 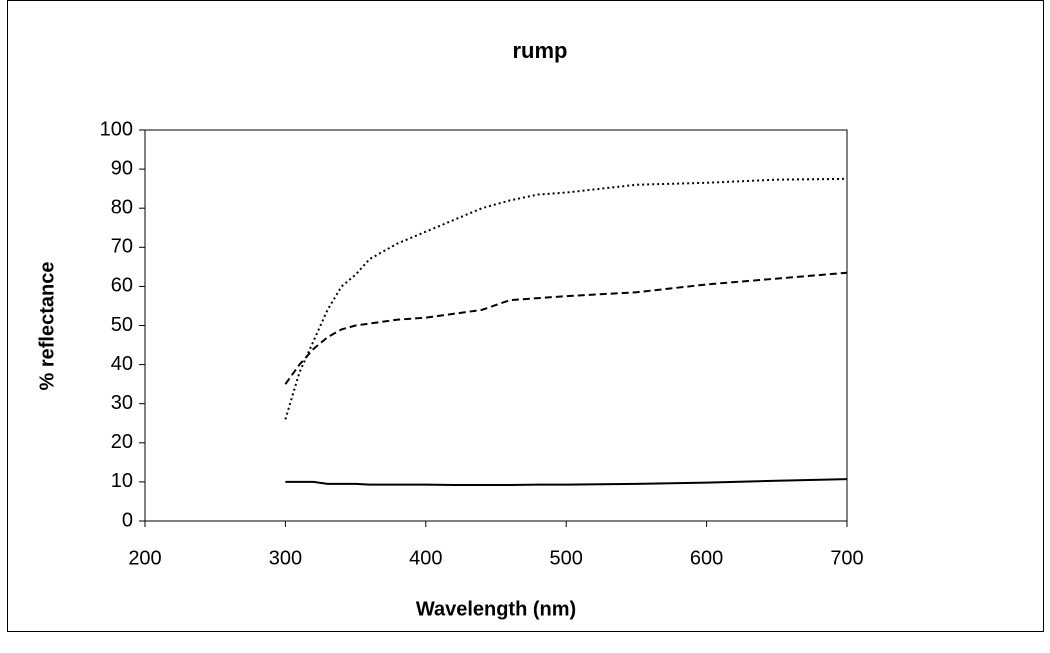 I want to click on y-tick-label: 90, so click(x=122, y=168).